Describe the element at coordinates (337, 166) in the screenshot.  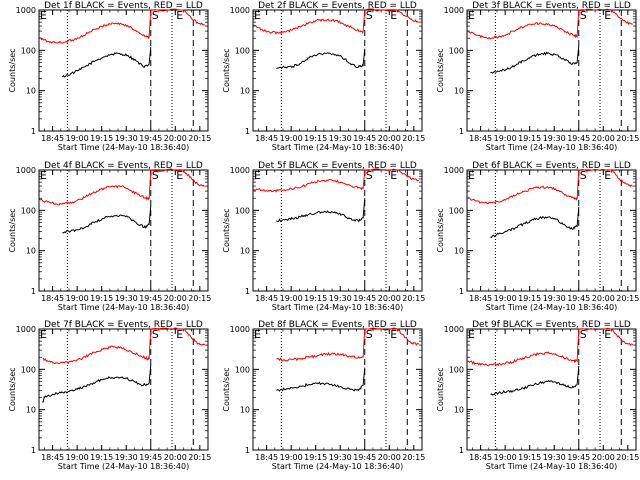
I see `chart-title: Det 5f BLACK = Events, RED = LLD` at that location.